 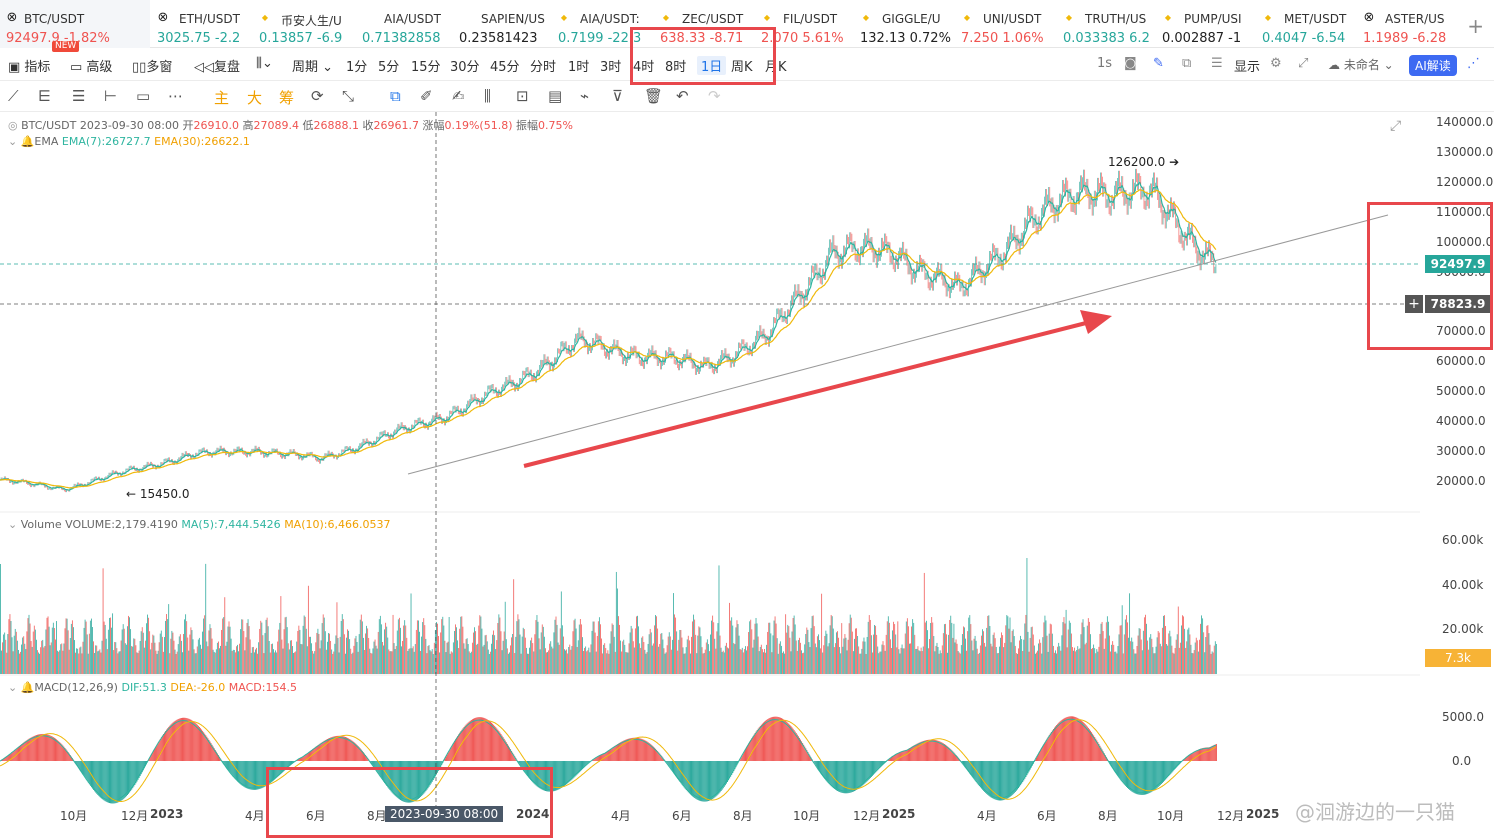 I want to click on horizontal-ray-icon: ⊢, so click(x=111, y=96).